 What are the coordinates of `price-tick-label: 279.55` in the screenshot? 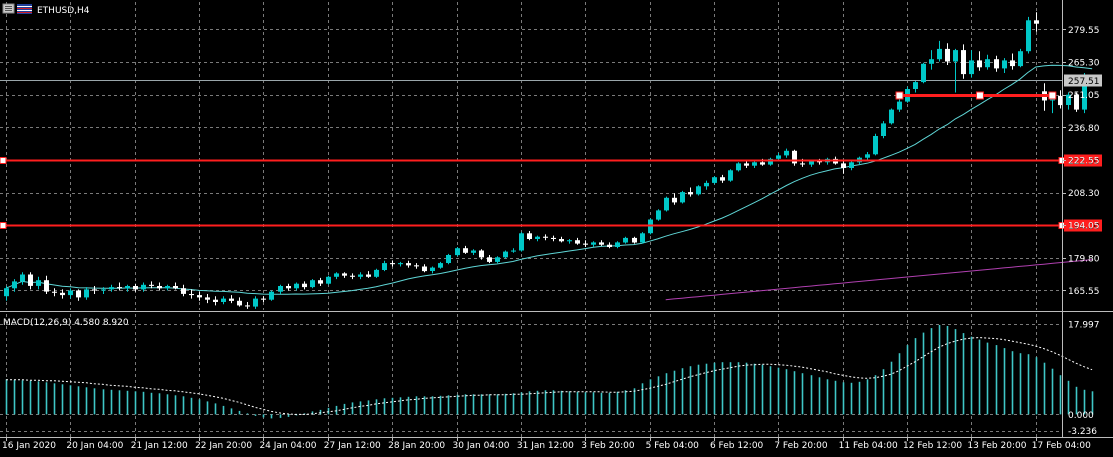 It's located at (1084, 31).